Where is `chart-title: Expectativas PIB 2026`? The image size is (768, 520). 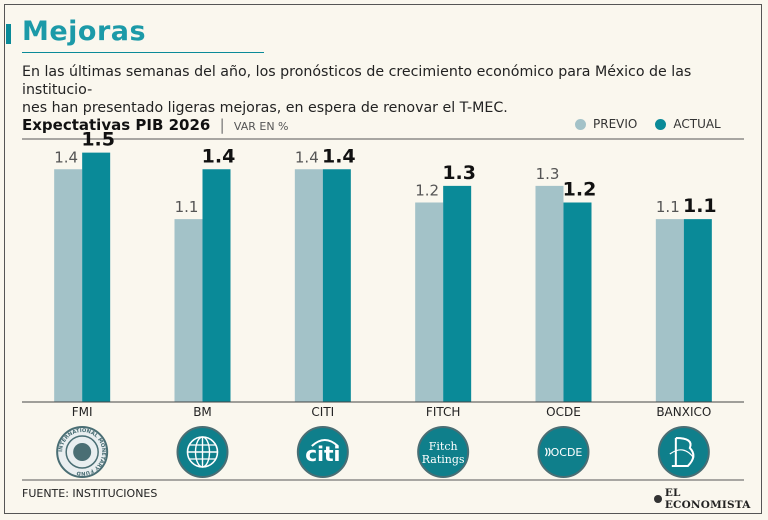 chart-title: Expectativas PIB 2026 is located at coordinates (116, 125).